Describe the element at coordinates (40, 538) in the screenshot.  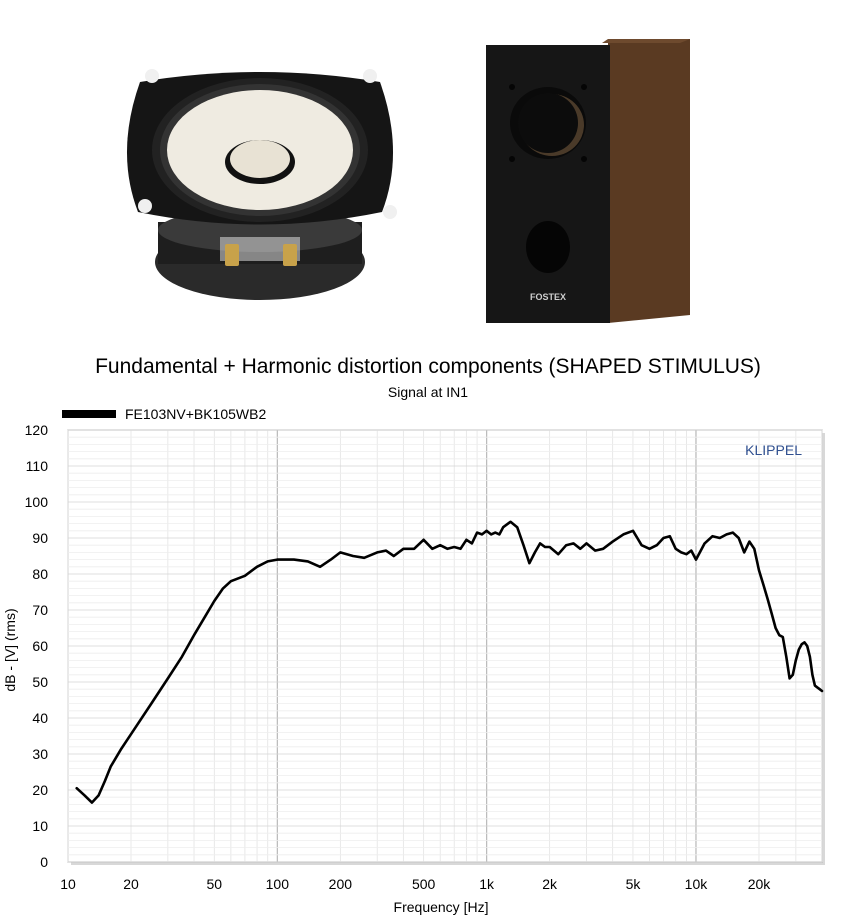
I see `y-tick-label: 90` at that location.